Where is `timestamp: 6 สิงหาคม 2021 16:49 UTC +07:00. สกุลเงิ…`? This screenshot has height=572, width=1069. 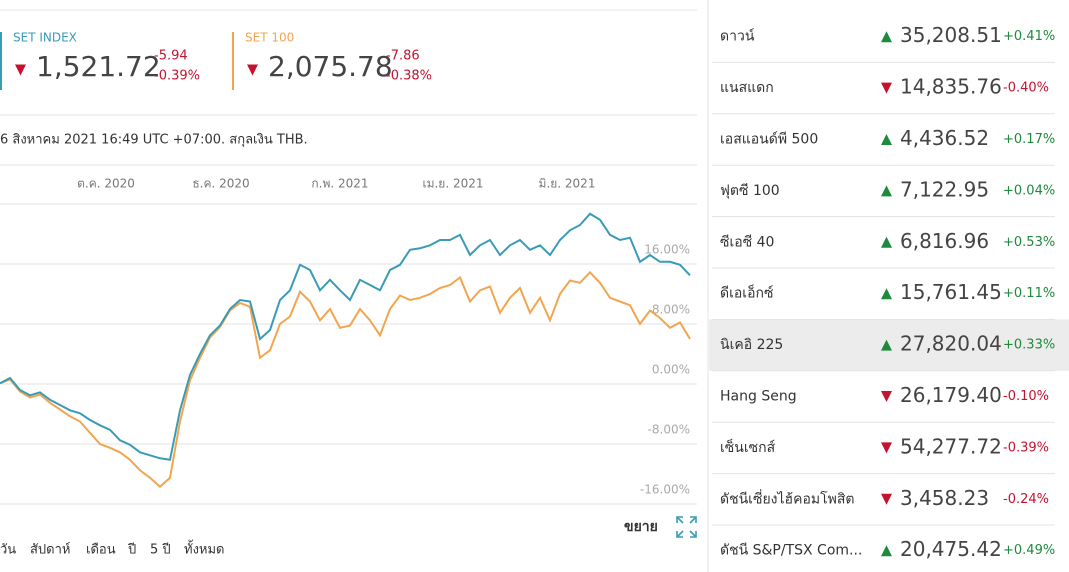
timestamp: 6 สิงหาคม 2021 16:49 UTC +07:00. สกุลเงิ… is located at coordinates (154, 140).